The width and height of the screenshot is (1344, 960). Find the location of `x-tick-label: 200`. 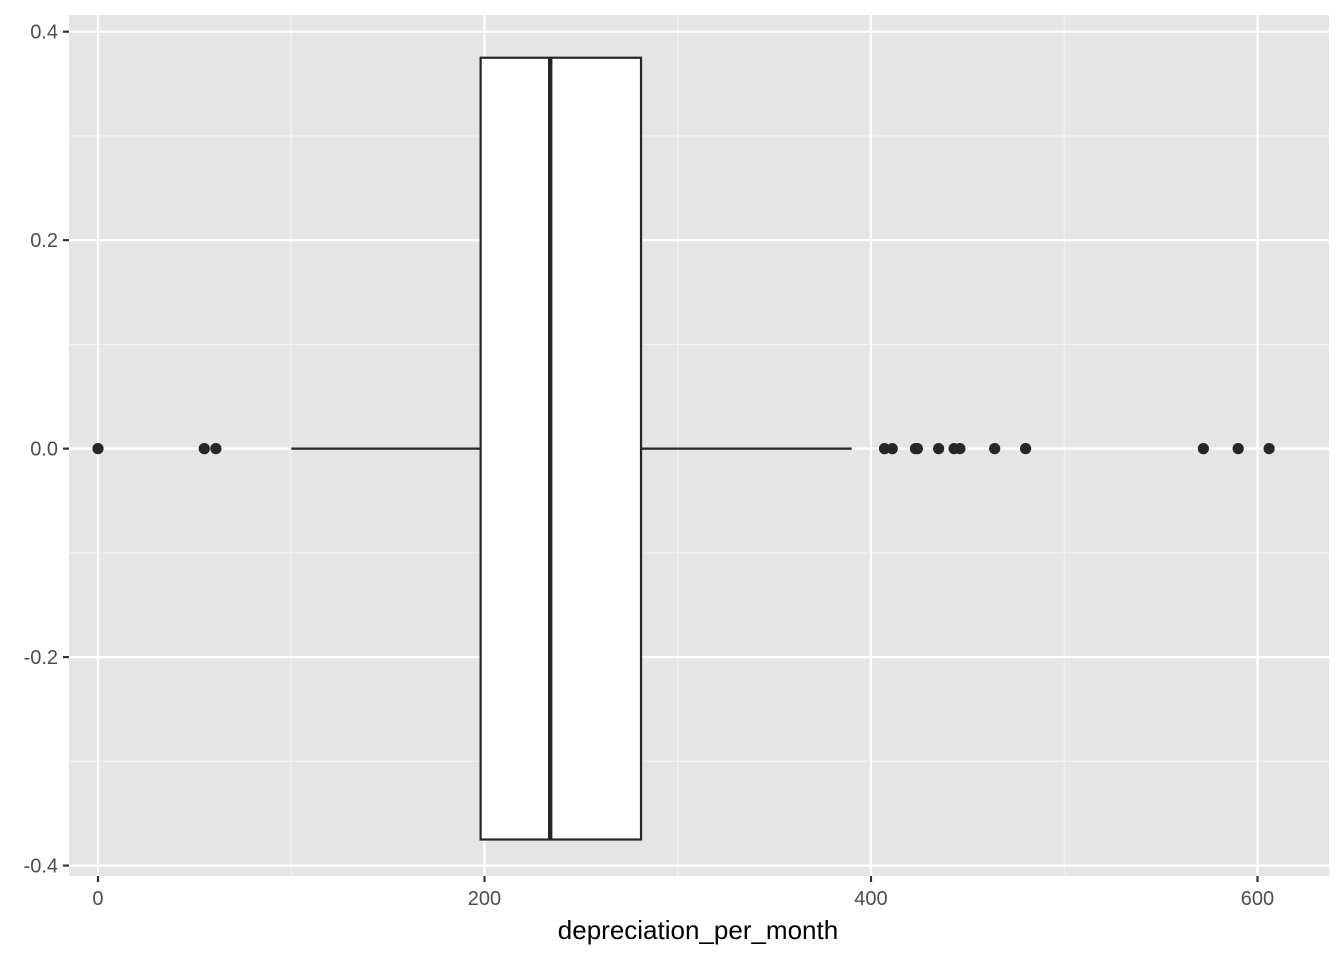

x-tick-label: 200 is located at coordinates (484, 899).